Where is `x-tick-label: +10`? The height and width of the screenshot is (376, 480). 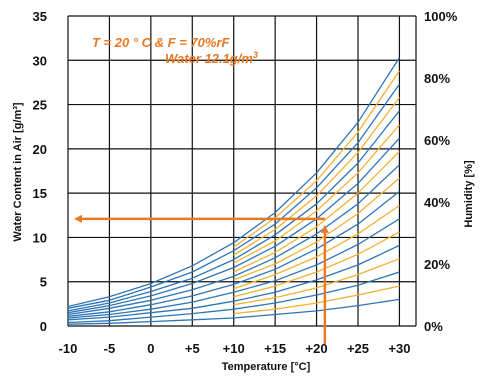
x-tick-label: +10 is located at coordinates (234, 348).